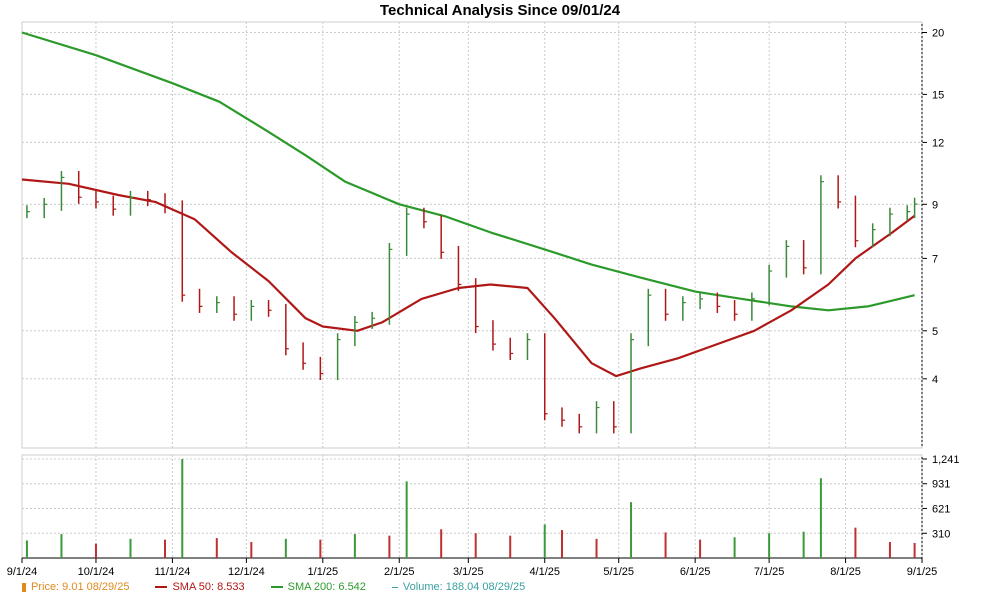 This screenshot has width=1000, height=600. What do you see at coordinates (695, 572) in the screenshot?
I see `time-tick-label: 6/1/25` at bounding box center [695, 572].